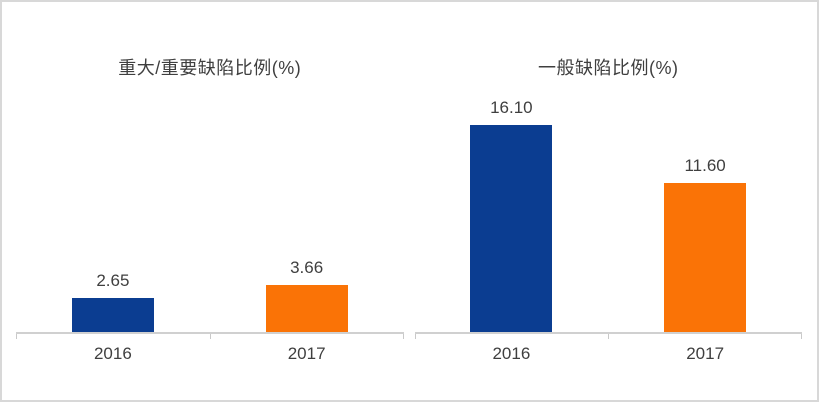 This screenshot has height=402, width=819. What do you see at coordinates (705, 165) in the screenshot?
I see `data-label: 11.60` at bounding box center [705, 165].